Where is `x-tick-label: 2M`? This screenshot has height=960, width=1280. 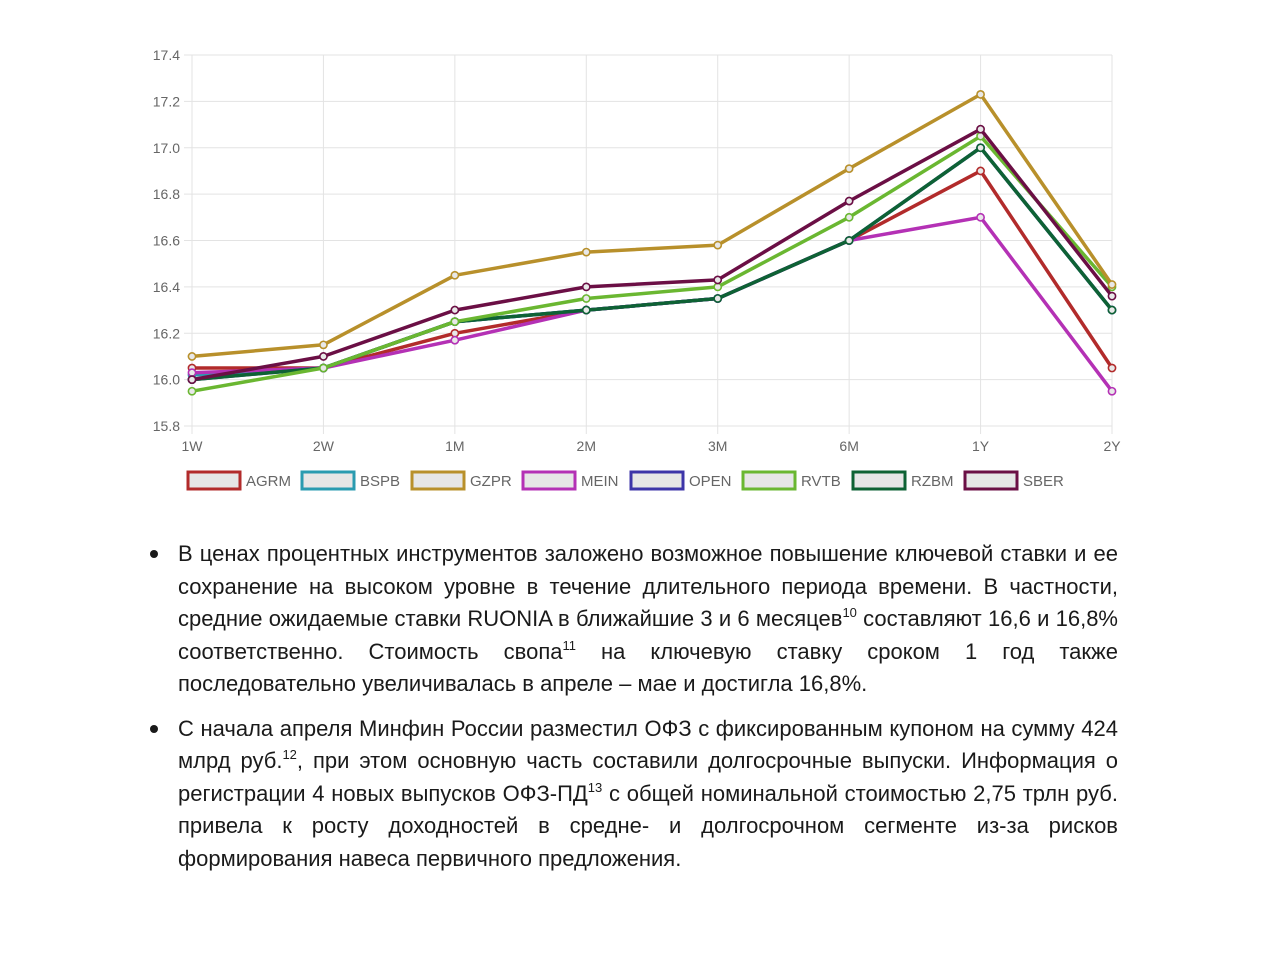
x-tick-label: 2M is located at coordinates (586, 446).